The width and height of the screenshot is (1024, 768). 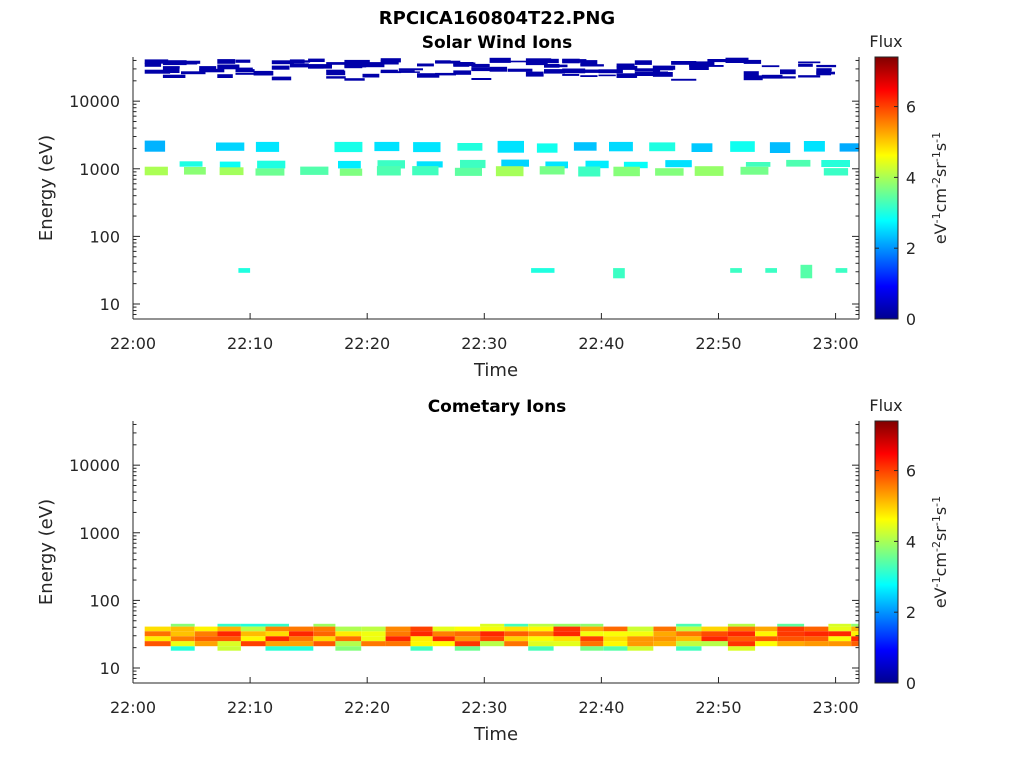 I want to click on figure-title: RPCICA160804T22.PNG, so click(x=497, y=18).